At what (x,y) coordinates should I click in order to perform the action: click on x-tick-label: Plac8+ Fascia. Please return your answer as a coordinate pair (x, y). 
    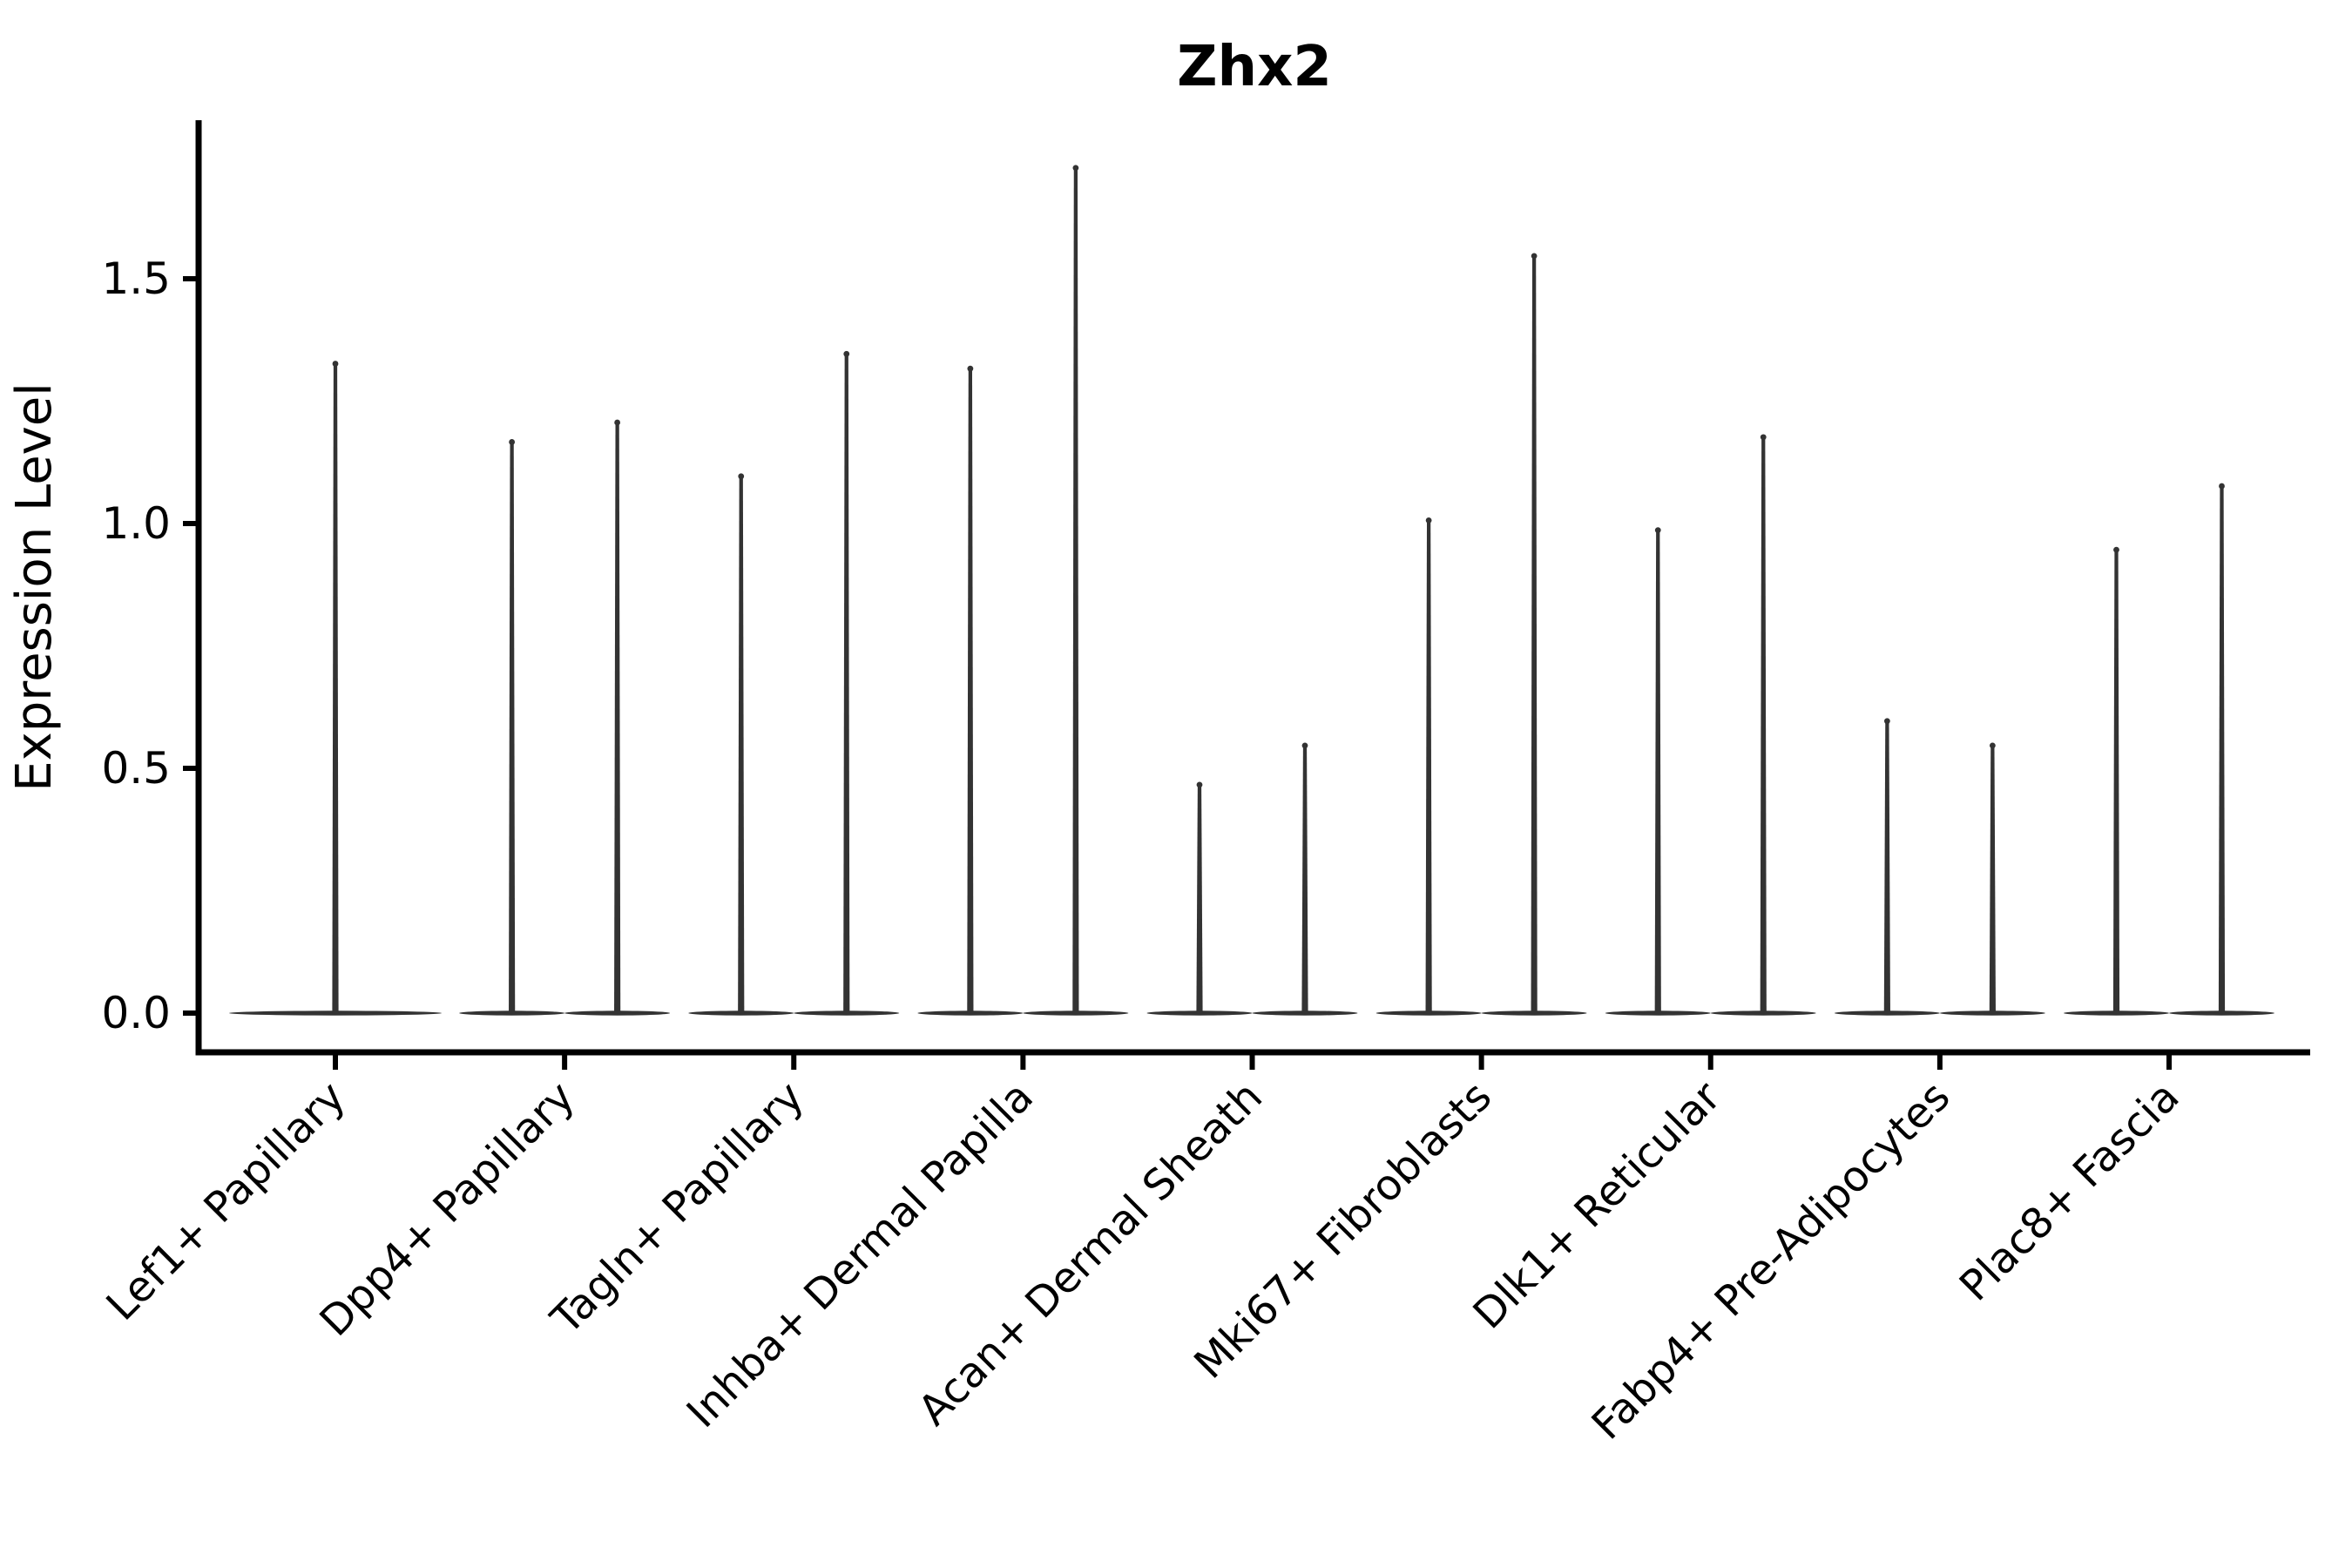
    Looking at the image, I should click on (2069, 1191).